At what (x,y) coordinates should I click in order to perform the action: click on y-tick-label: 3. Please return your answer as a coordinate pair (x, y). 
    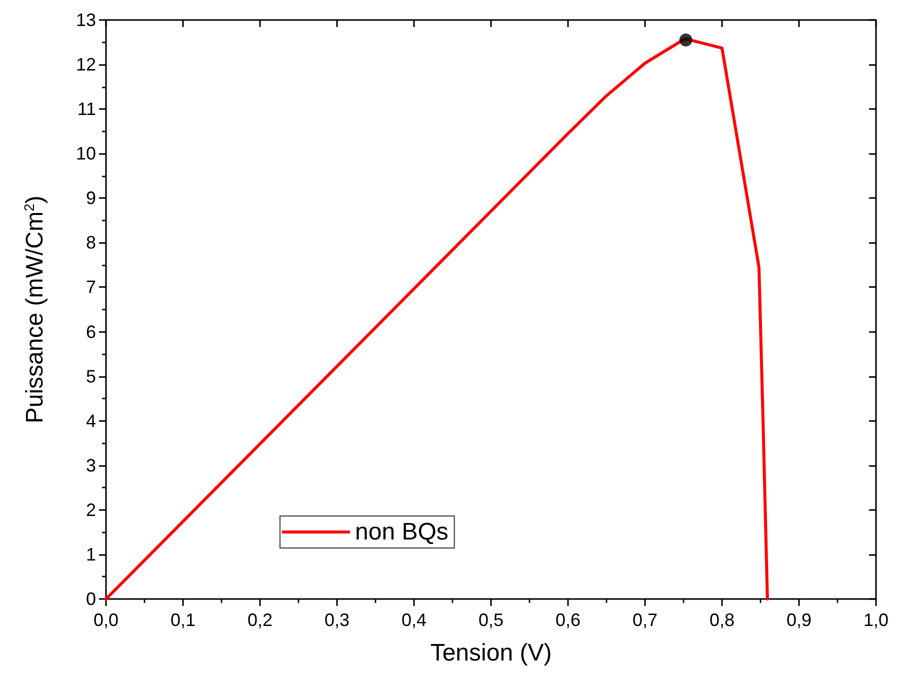
    Looking at the image, I should click on (91, 465).